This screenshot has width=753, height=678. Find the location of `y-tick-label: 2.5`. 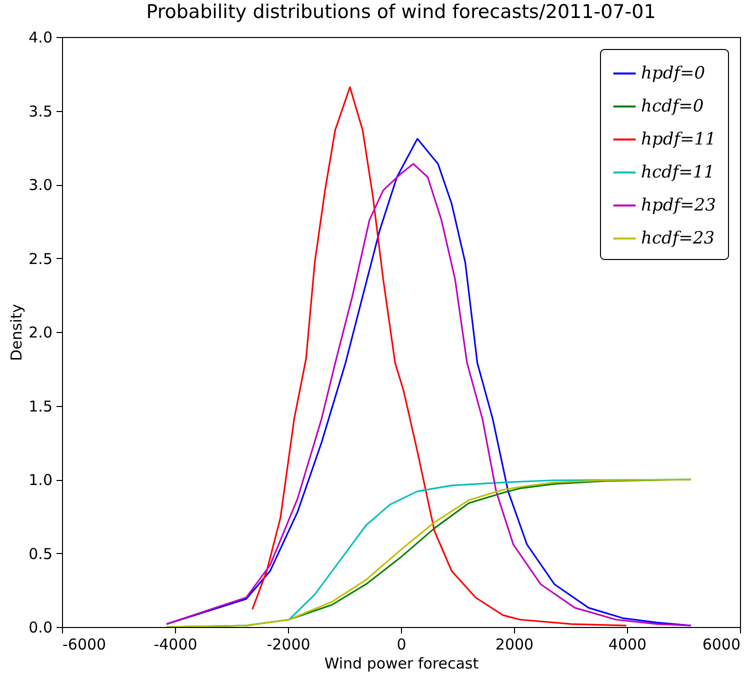

y-tick-label: 2.5 is located at coordinates (40, 259).